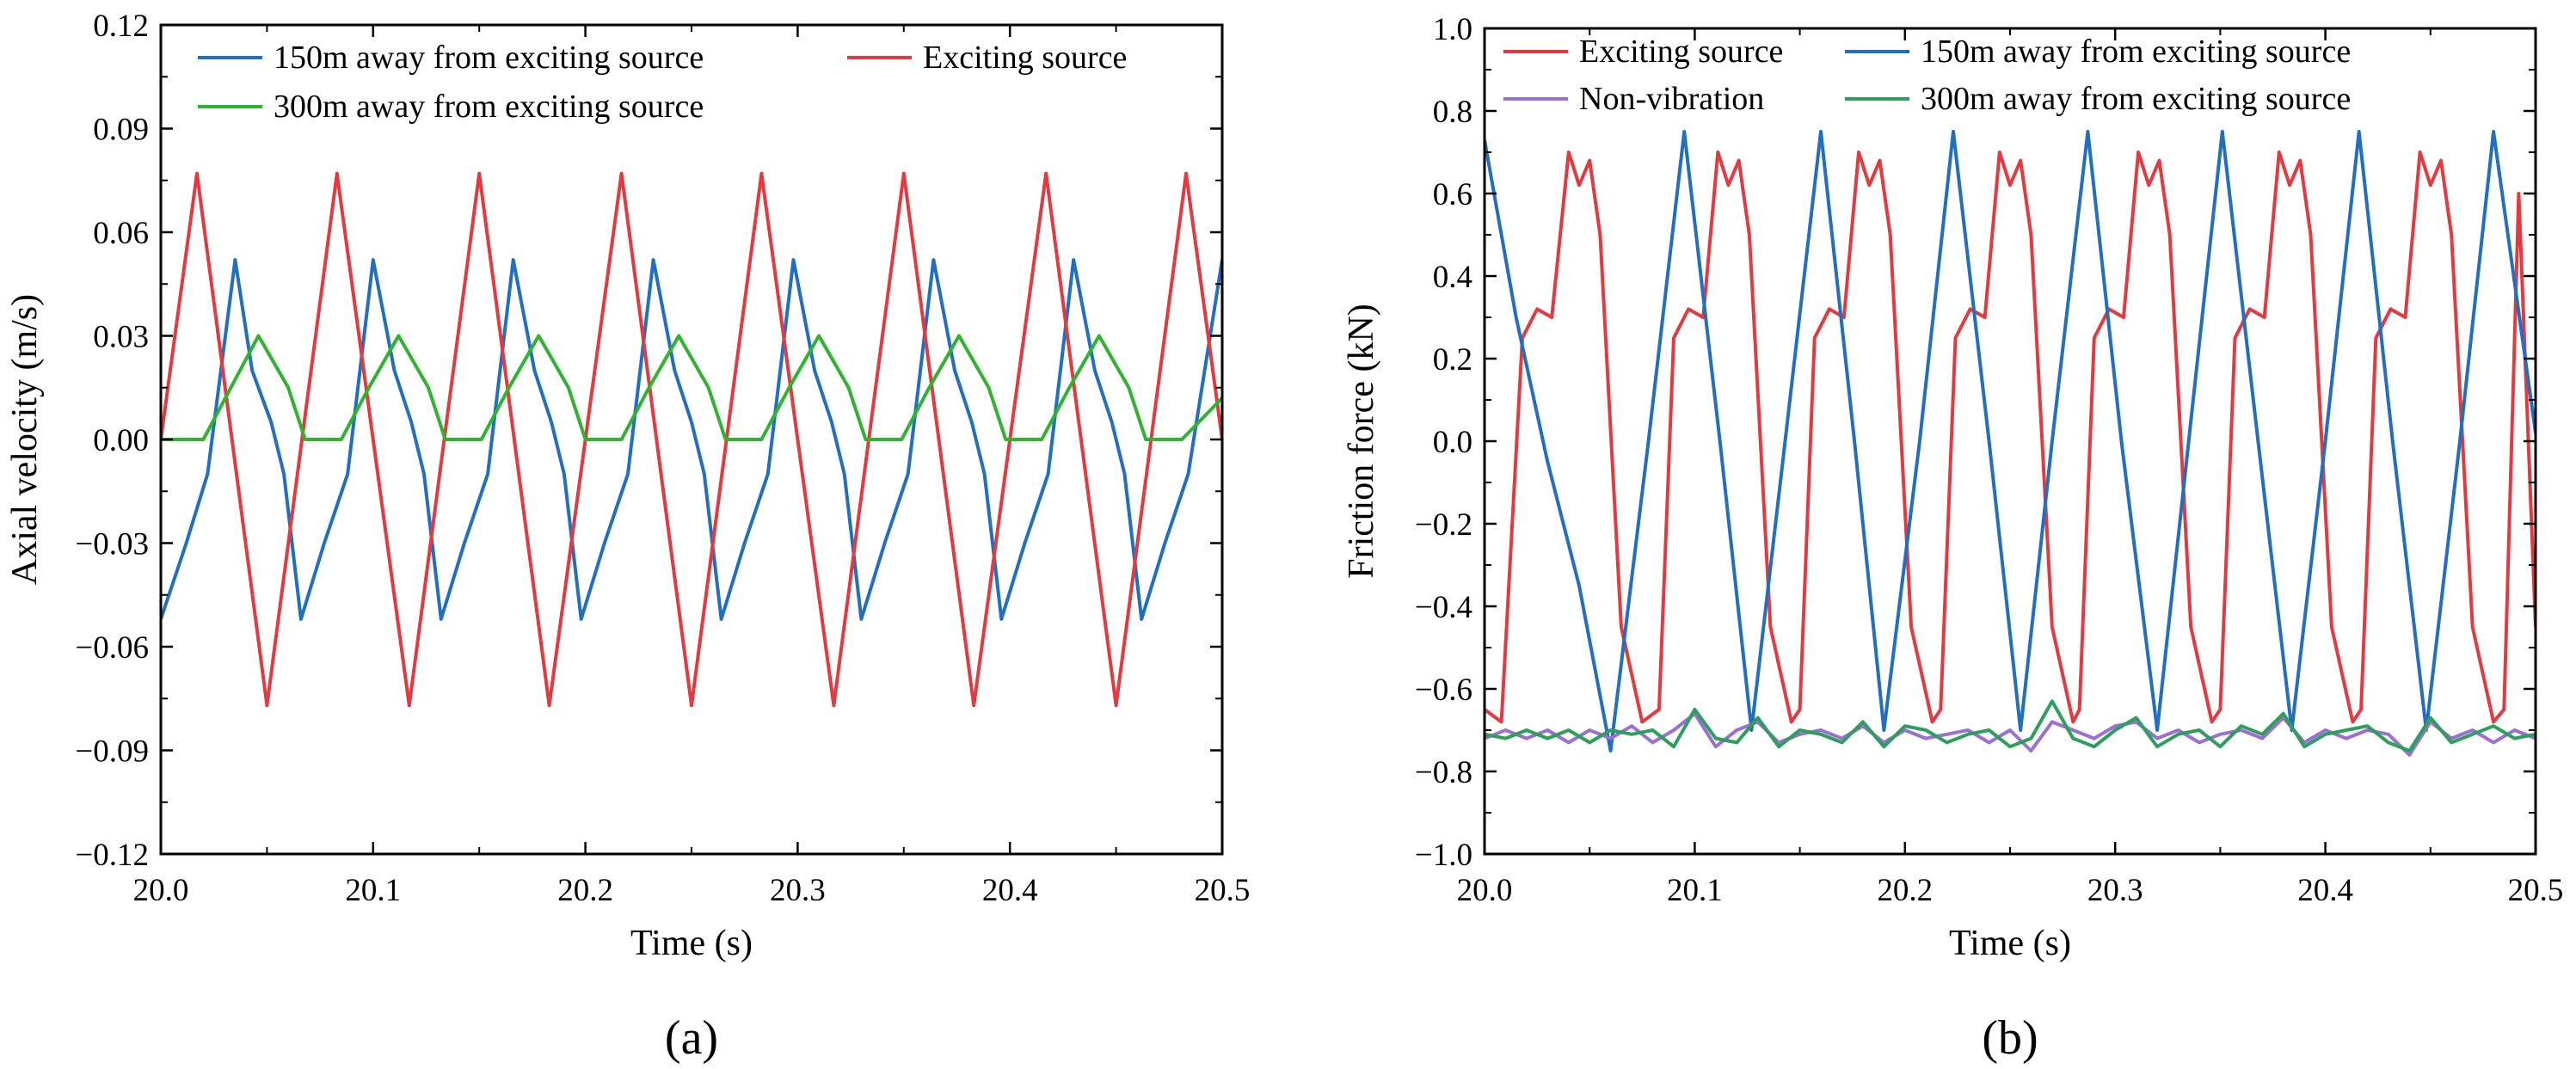 Image resolution: width=2576 pixels, height=1069 pixels. Describe the element at coordinates (1443, 773) in the screenshot. I see `y-tick-label: −0.8` at that location.